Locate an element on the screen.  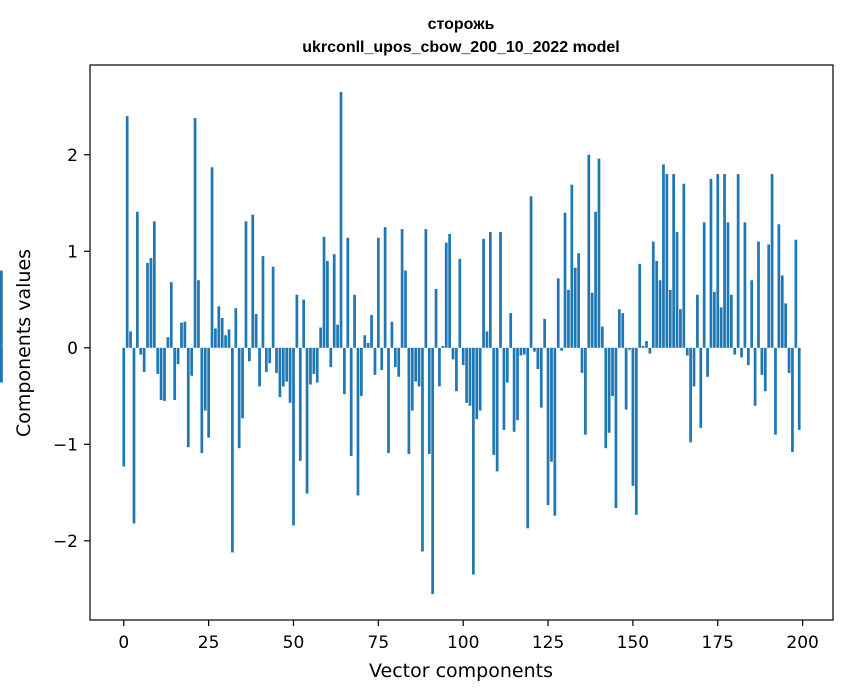
y-axis-label: Components values is located at coordinates (24, 343).